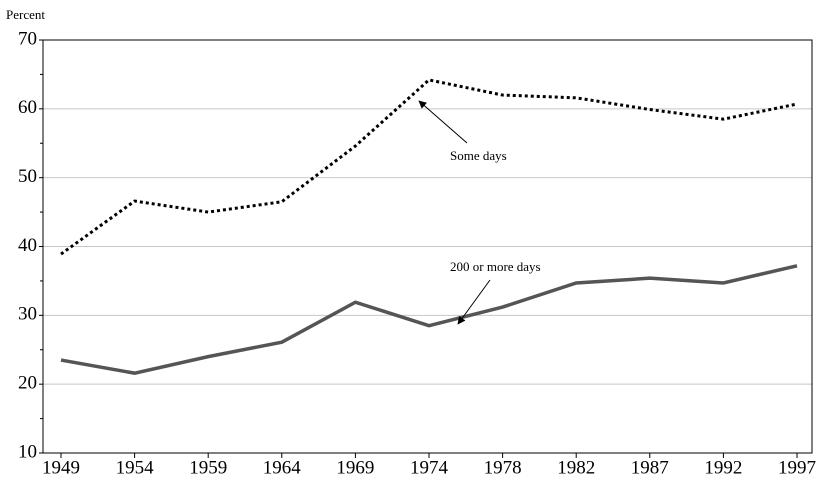  Describe the element at coordinates (495, 266) in the screenshot. I see `series-annotation: 200 or more days` at that location.